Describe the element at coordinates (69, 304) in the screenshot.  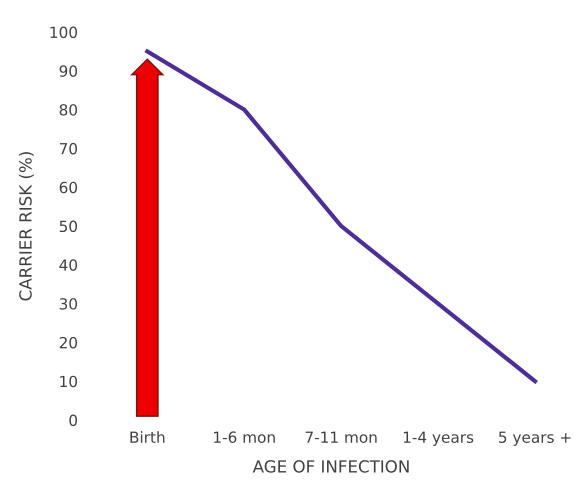
I see `y-tick-label: 30` at that location.